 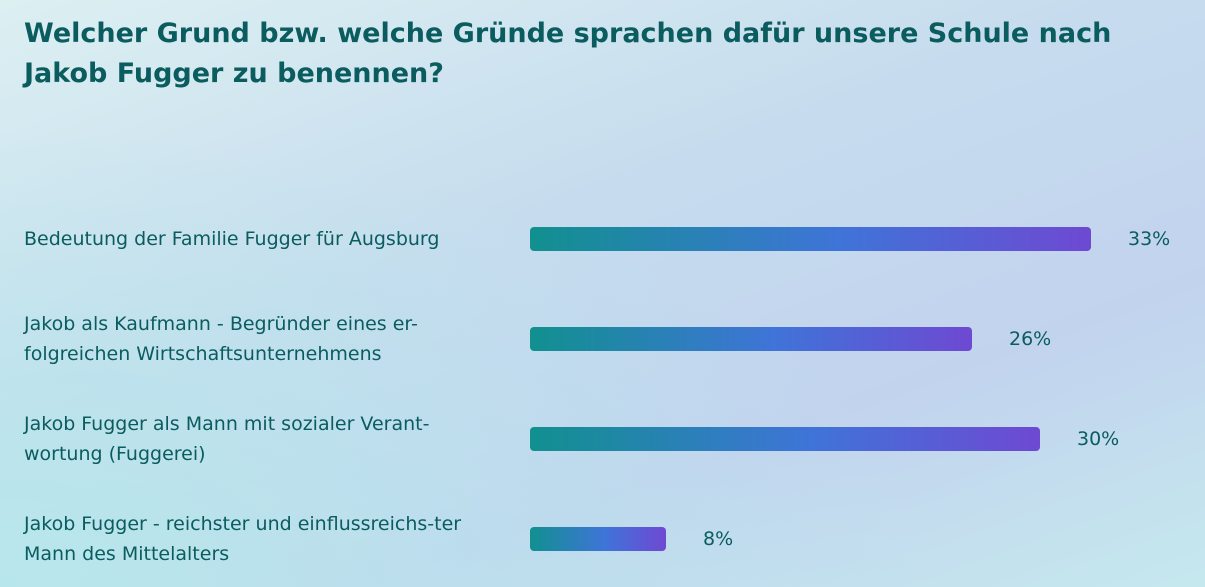 I want to click on value-label: 30%, so click(x=1098, y=439).